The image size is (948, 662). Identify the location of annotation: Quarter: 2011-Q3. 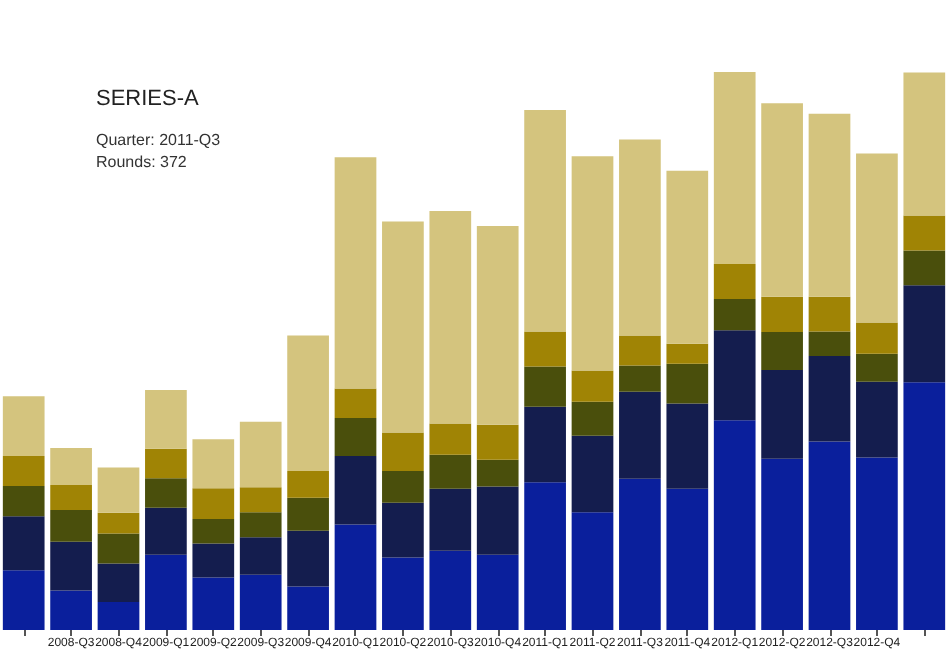
(159, 140).